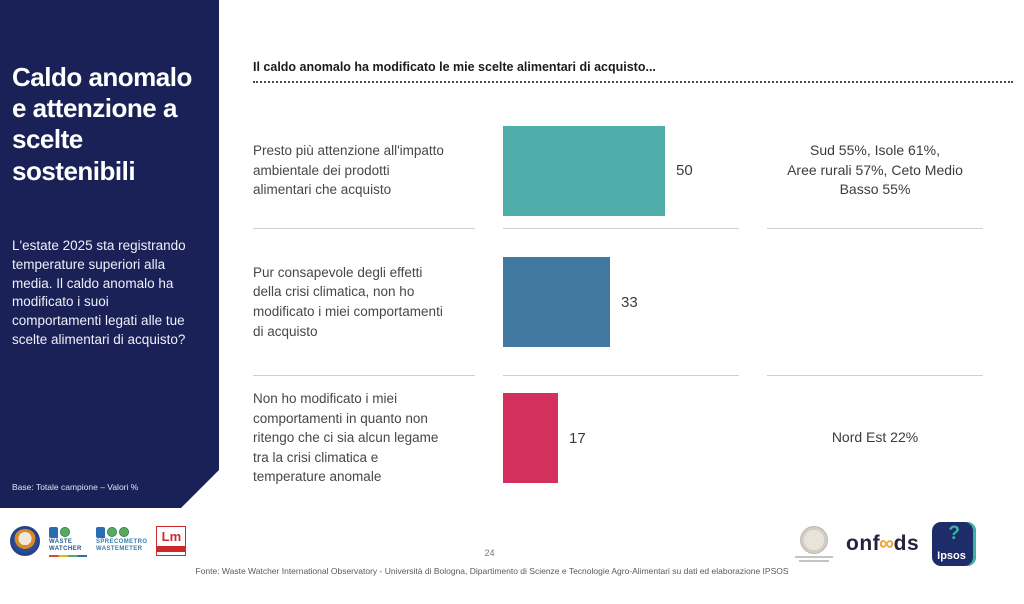 This screenshot has height=604, width=1024. Describe the element at coordinates (814, 540) in the screenshot. I see `seal-icon` at that location.